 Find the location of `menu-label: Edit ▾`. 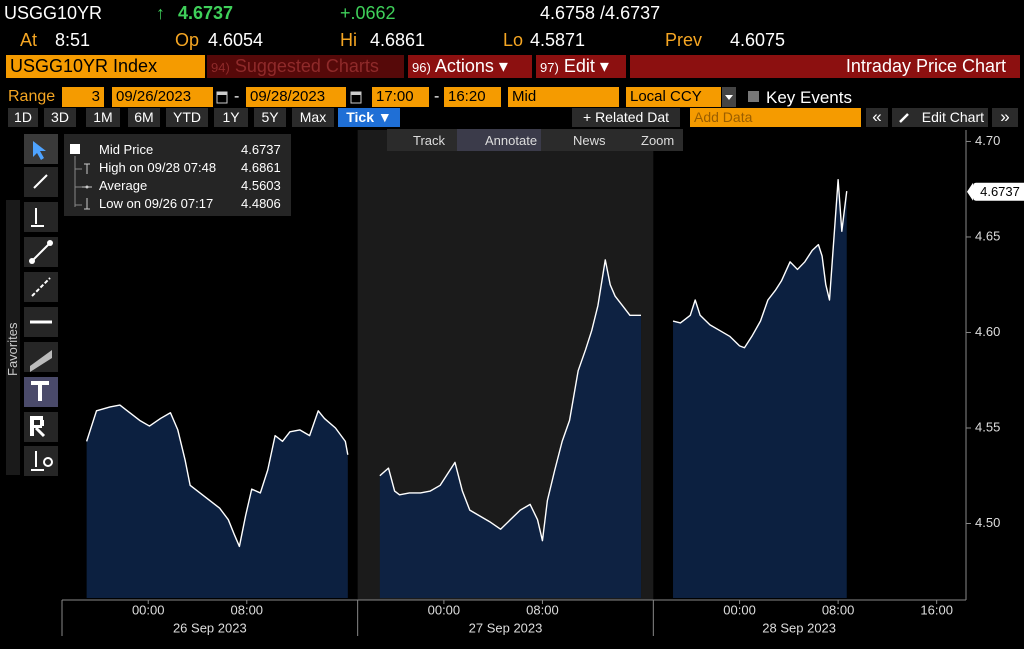

menu-label: Edit ▾ is located at coordinates (586, 66).